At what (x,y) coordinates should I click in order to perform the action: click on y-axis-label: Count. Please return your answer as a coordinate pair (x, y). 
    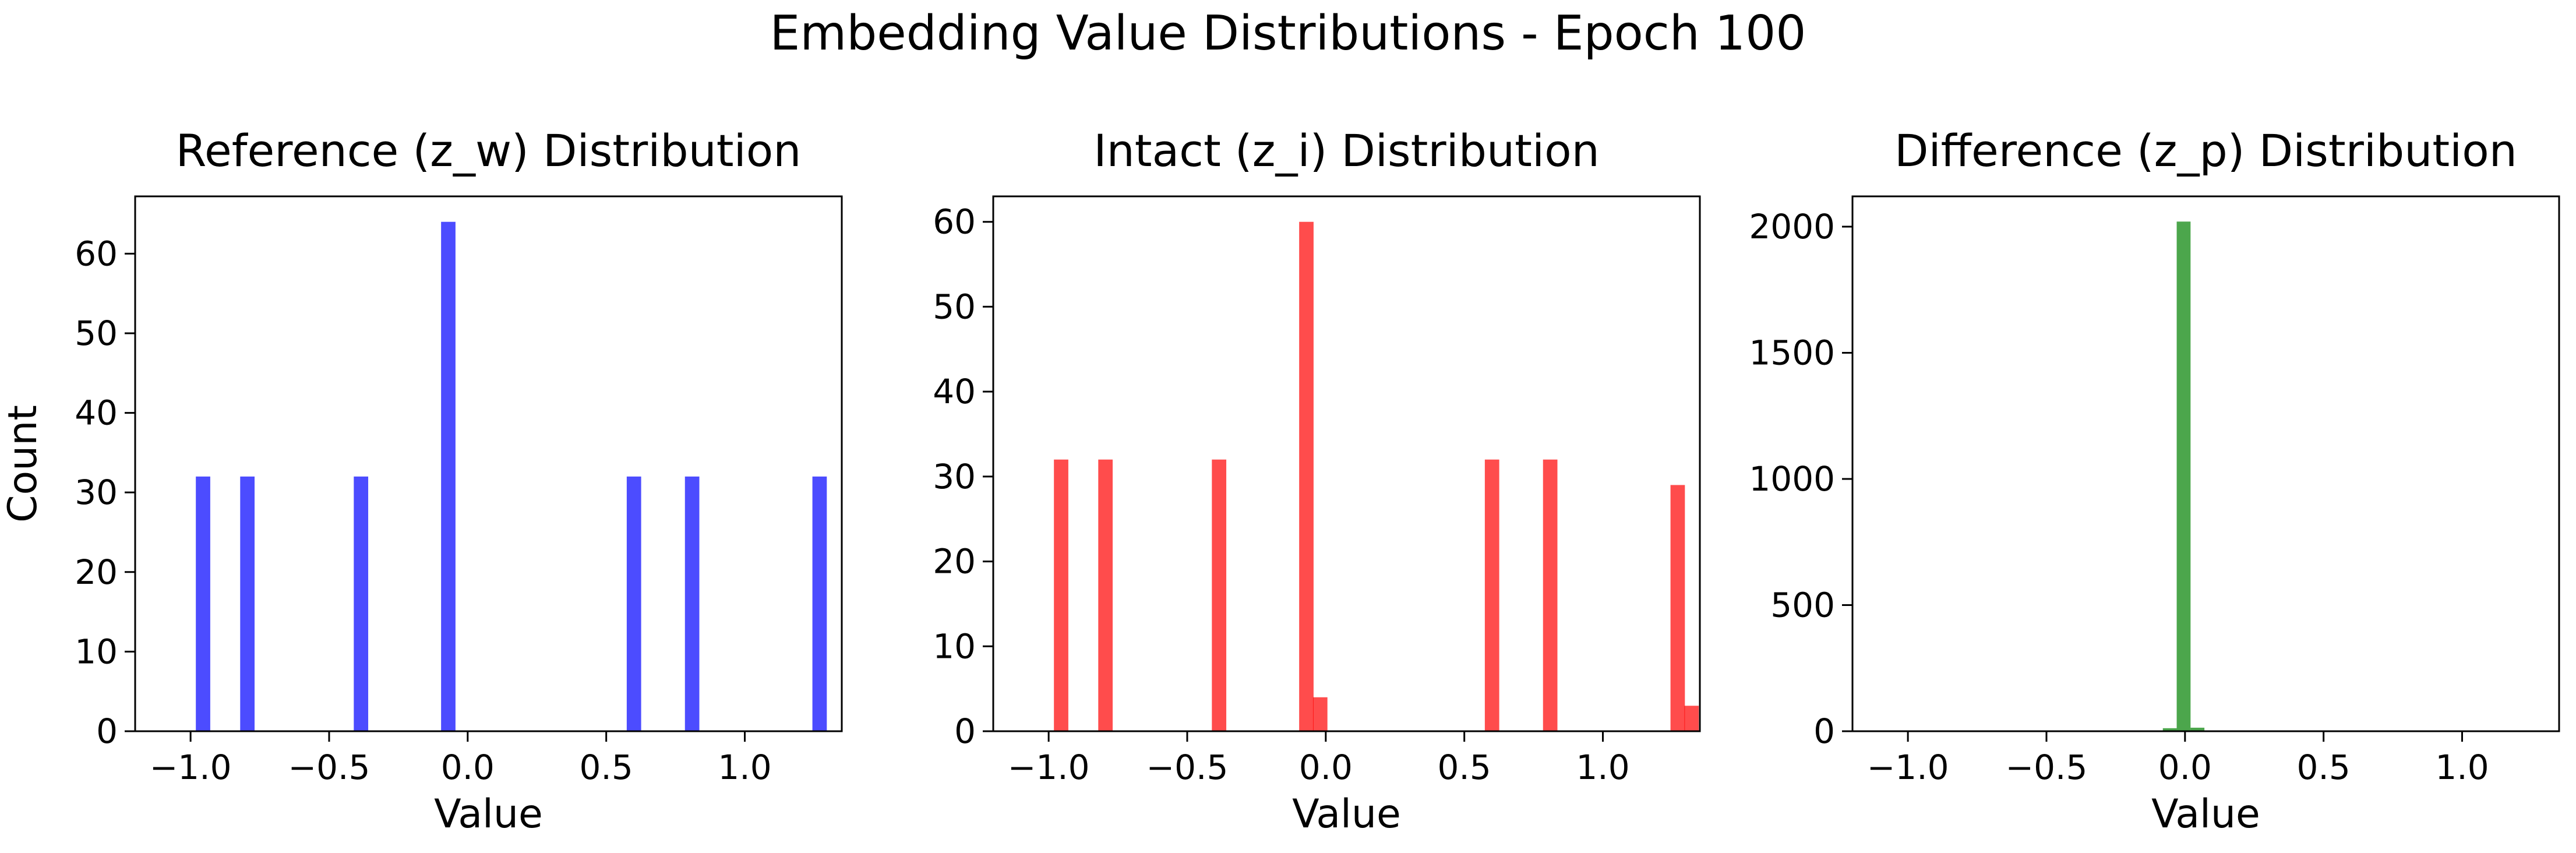
    Looking at the image, I should click on (23, 464).